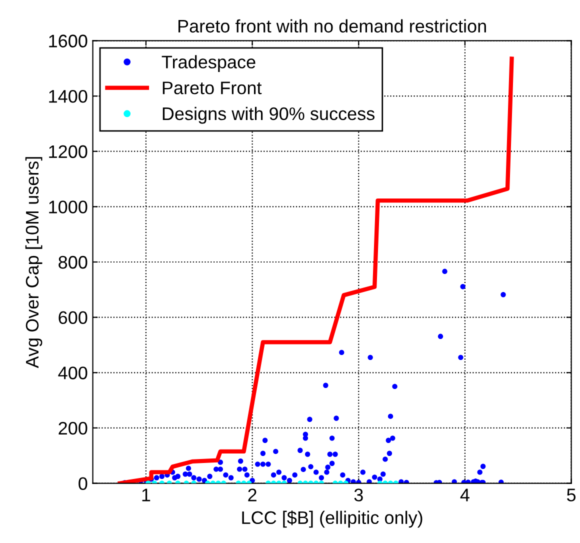  I want to click on y-tick-label: 1000, so click(68, 207).